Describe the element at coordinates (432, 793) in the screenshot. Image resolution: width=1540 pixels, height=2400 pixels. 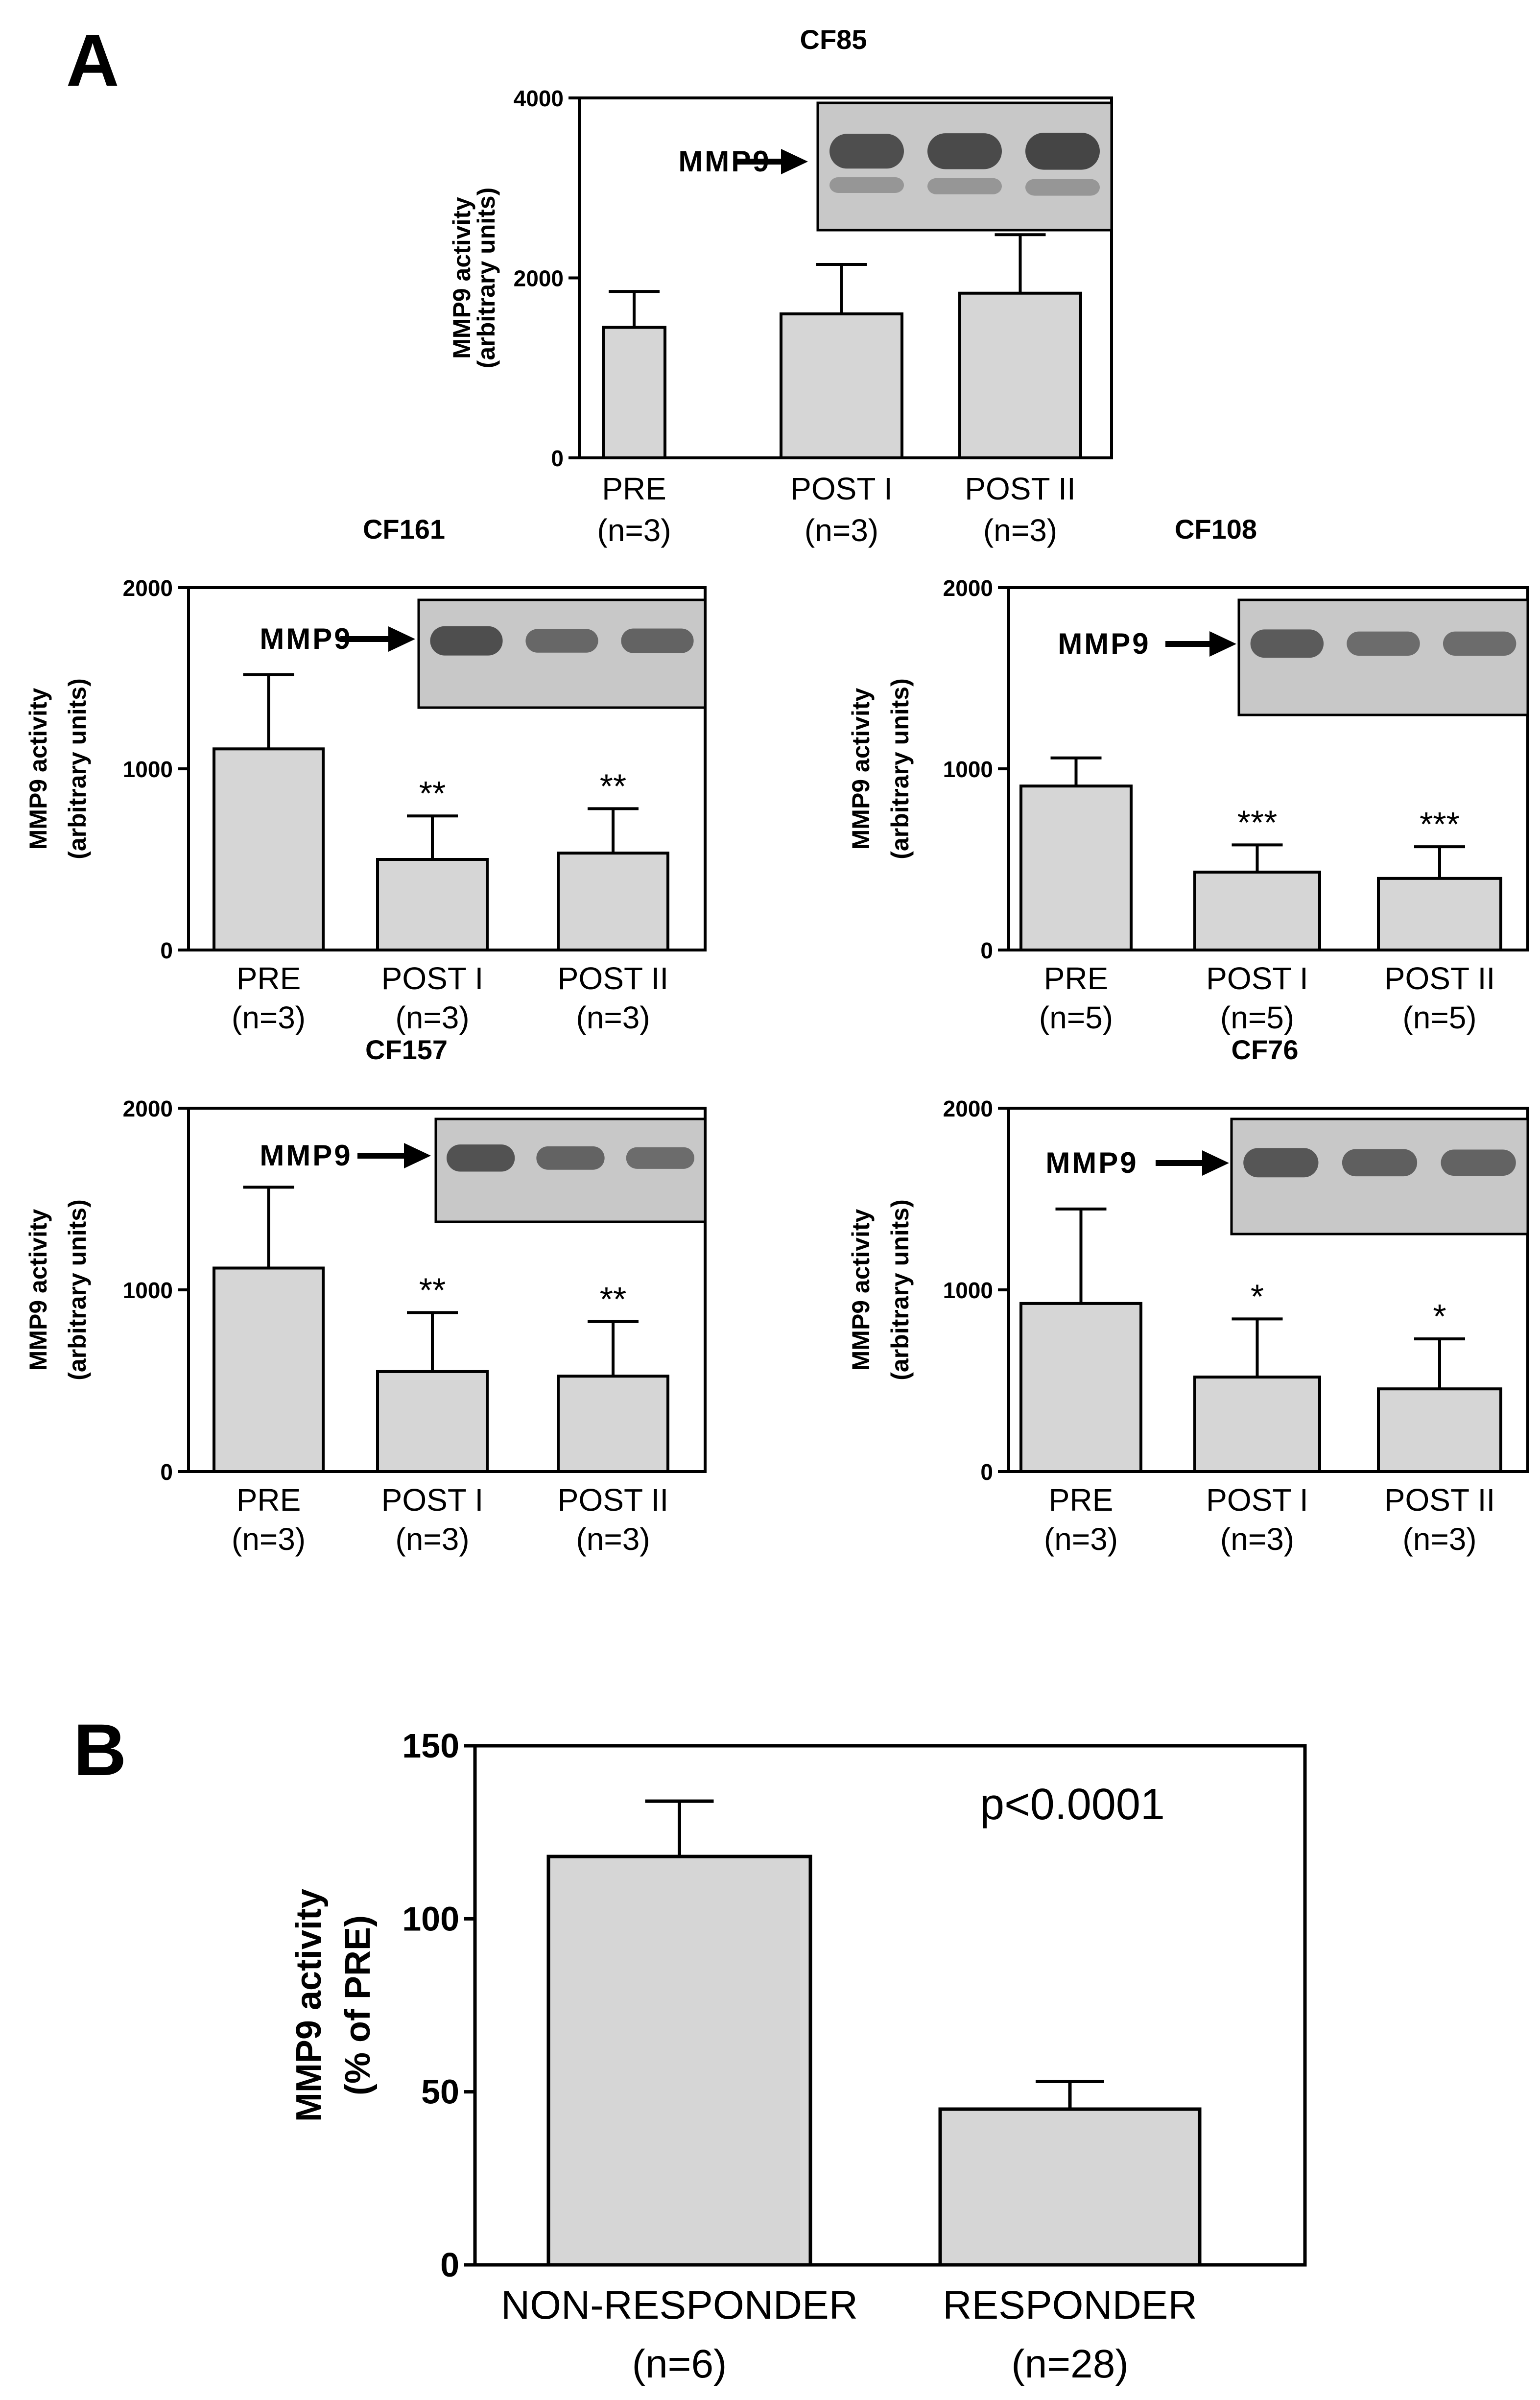
I see `significance-marker: **` at that location.